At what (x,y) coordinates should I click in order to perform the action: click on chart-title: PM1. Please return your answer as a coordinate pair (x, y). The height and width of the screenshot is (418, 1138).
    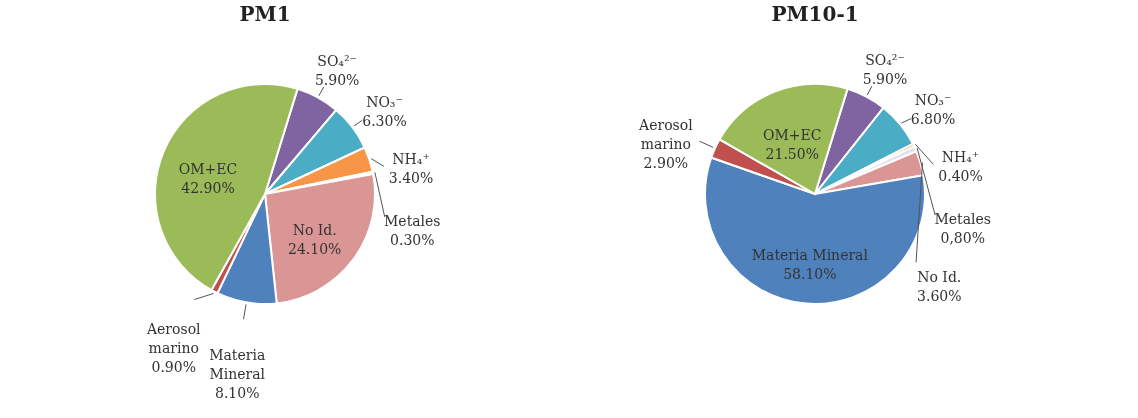
    Looking at the image, I should click on (265, 14).